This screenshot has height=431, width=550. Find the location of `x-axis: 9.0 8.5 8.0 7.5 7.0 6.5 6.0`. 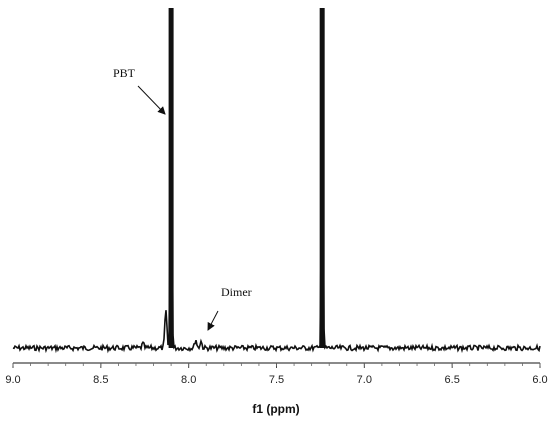

x-axis: 9.0 8.5 8.0 7.5 7.0 6.5 6.0 is located at coordinates (276, 374).